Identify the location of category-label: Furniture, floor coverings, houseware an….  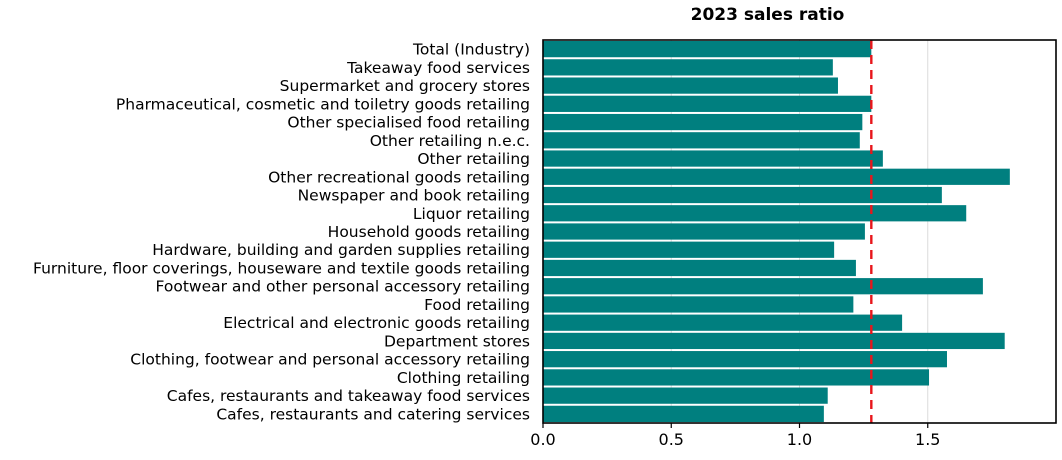
(281, 268).